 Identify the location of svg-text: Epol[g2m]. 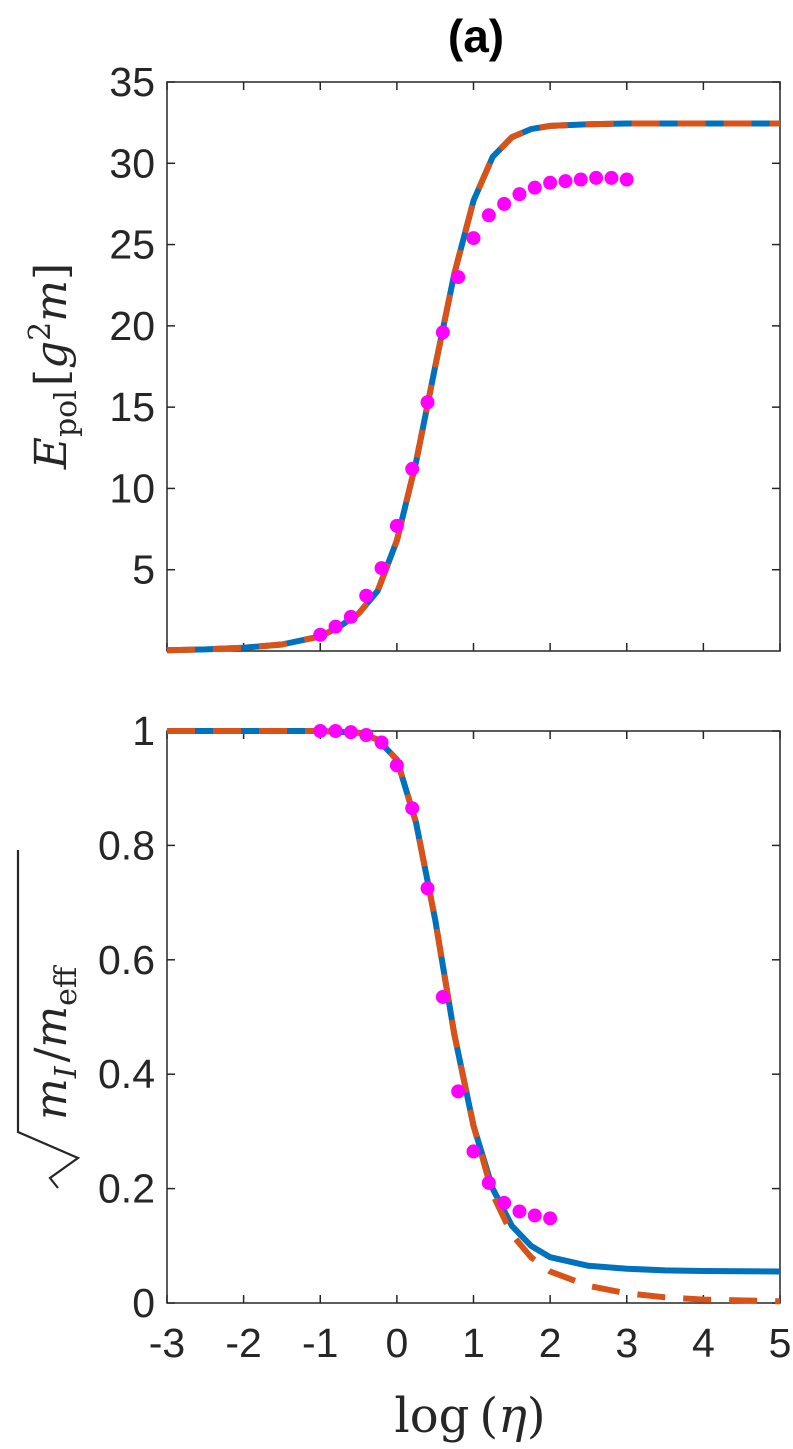
(53, 366).